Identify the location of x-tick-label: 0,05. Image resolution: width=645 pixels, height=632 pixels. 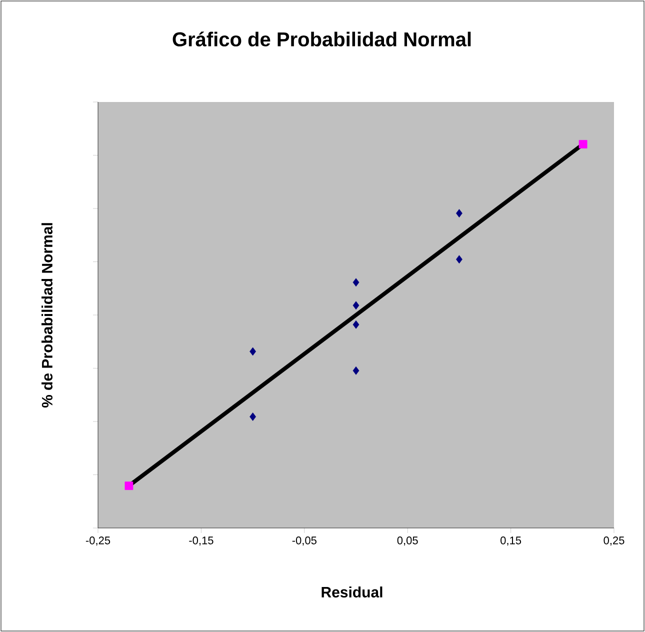
(407, 541).